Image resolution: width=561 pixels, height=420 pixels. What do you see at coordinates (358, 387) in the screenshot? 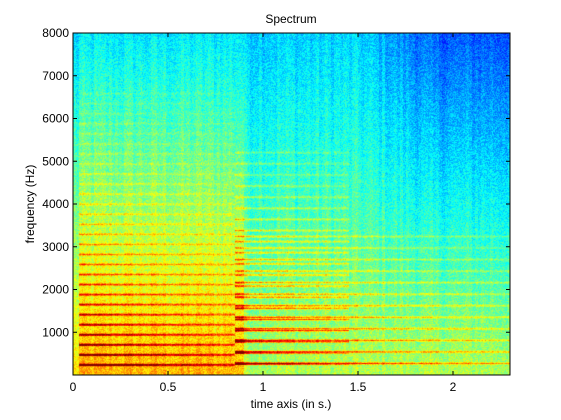
I see `x-tick-label: 1.5` at bounding box center [358, 387].